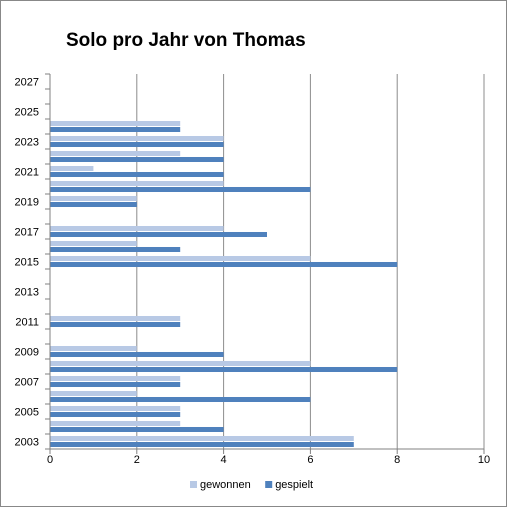 Image resolution: width=507 pixels, height=507 pixels. What do you see at coordinates (27, 83) in the screenshot?
I see `y-tick-label: 2027` at bounding box center [27, 83].